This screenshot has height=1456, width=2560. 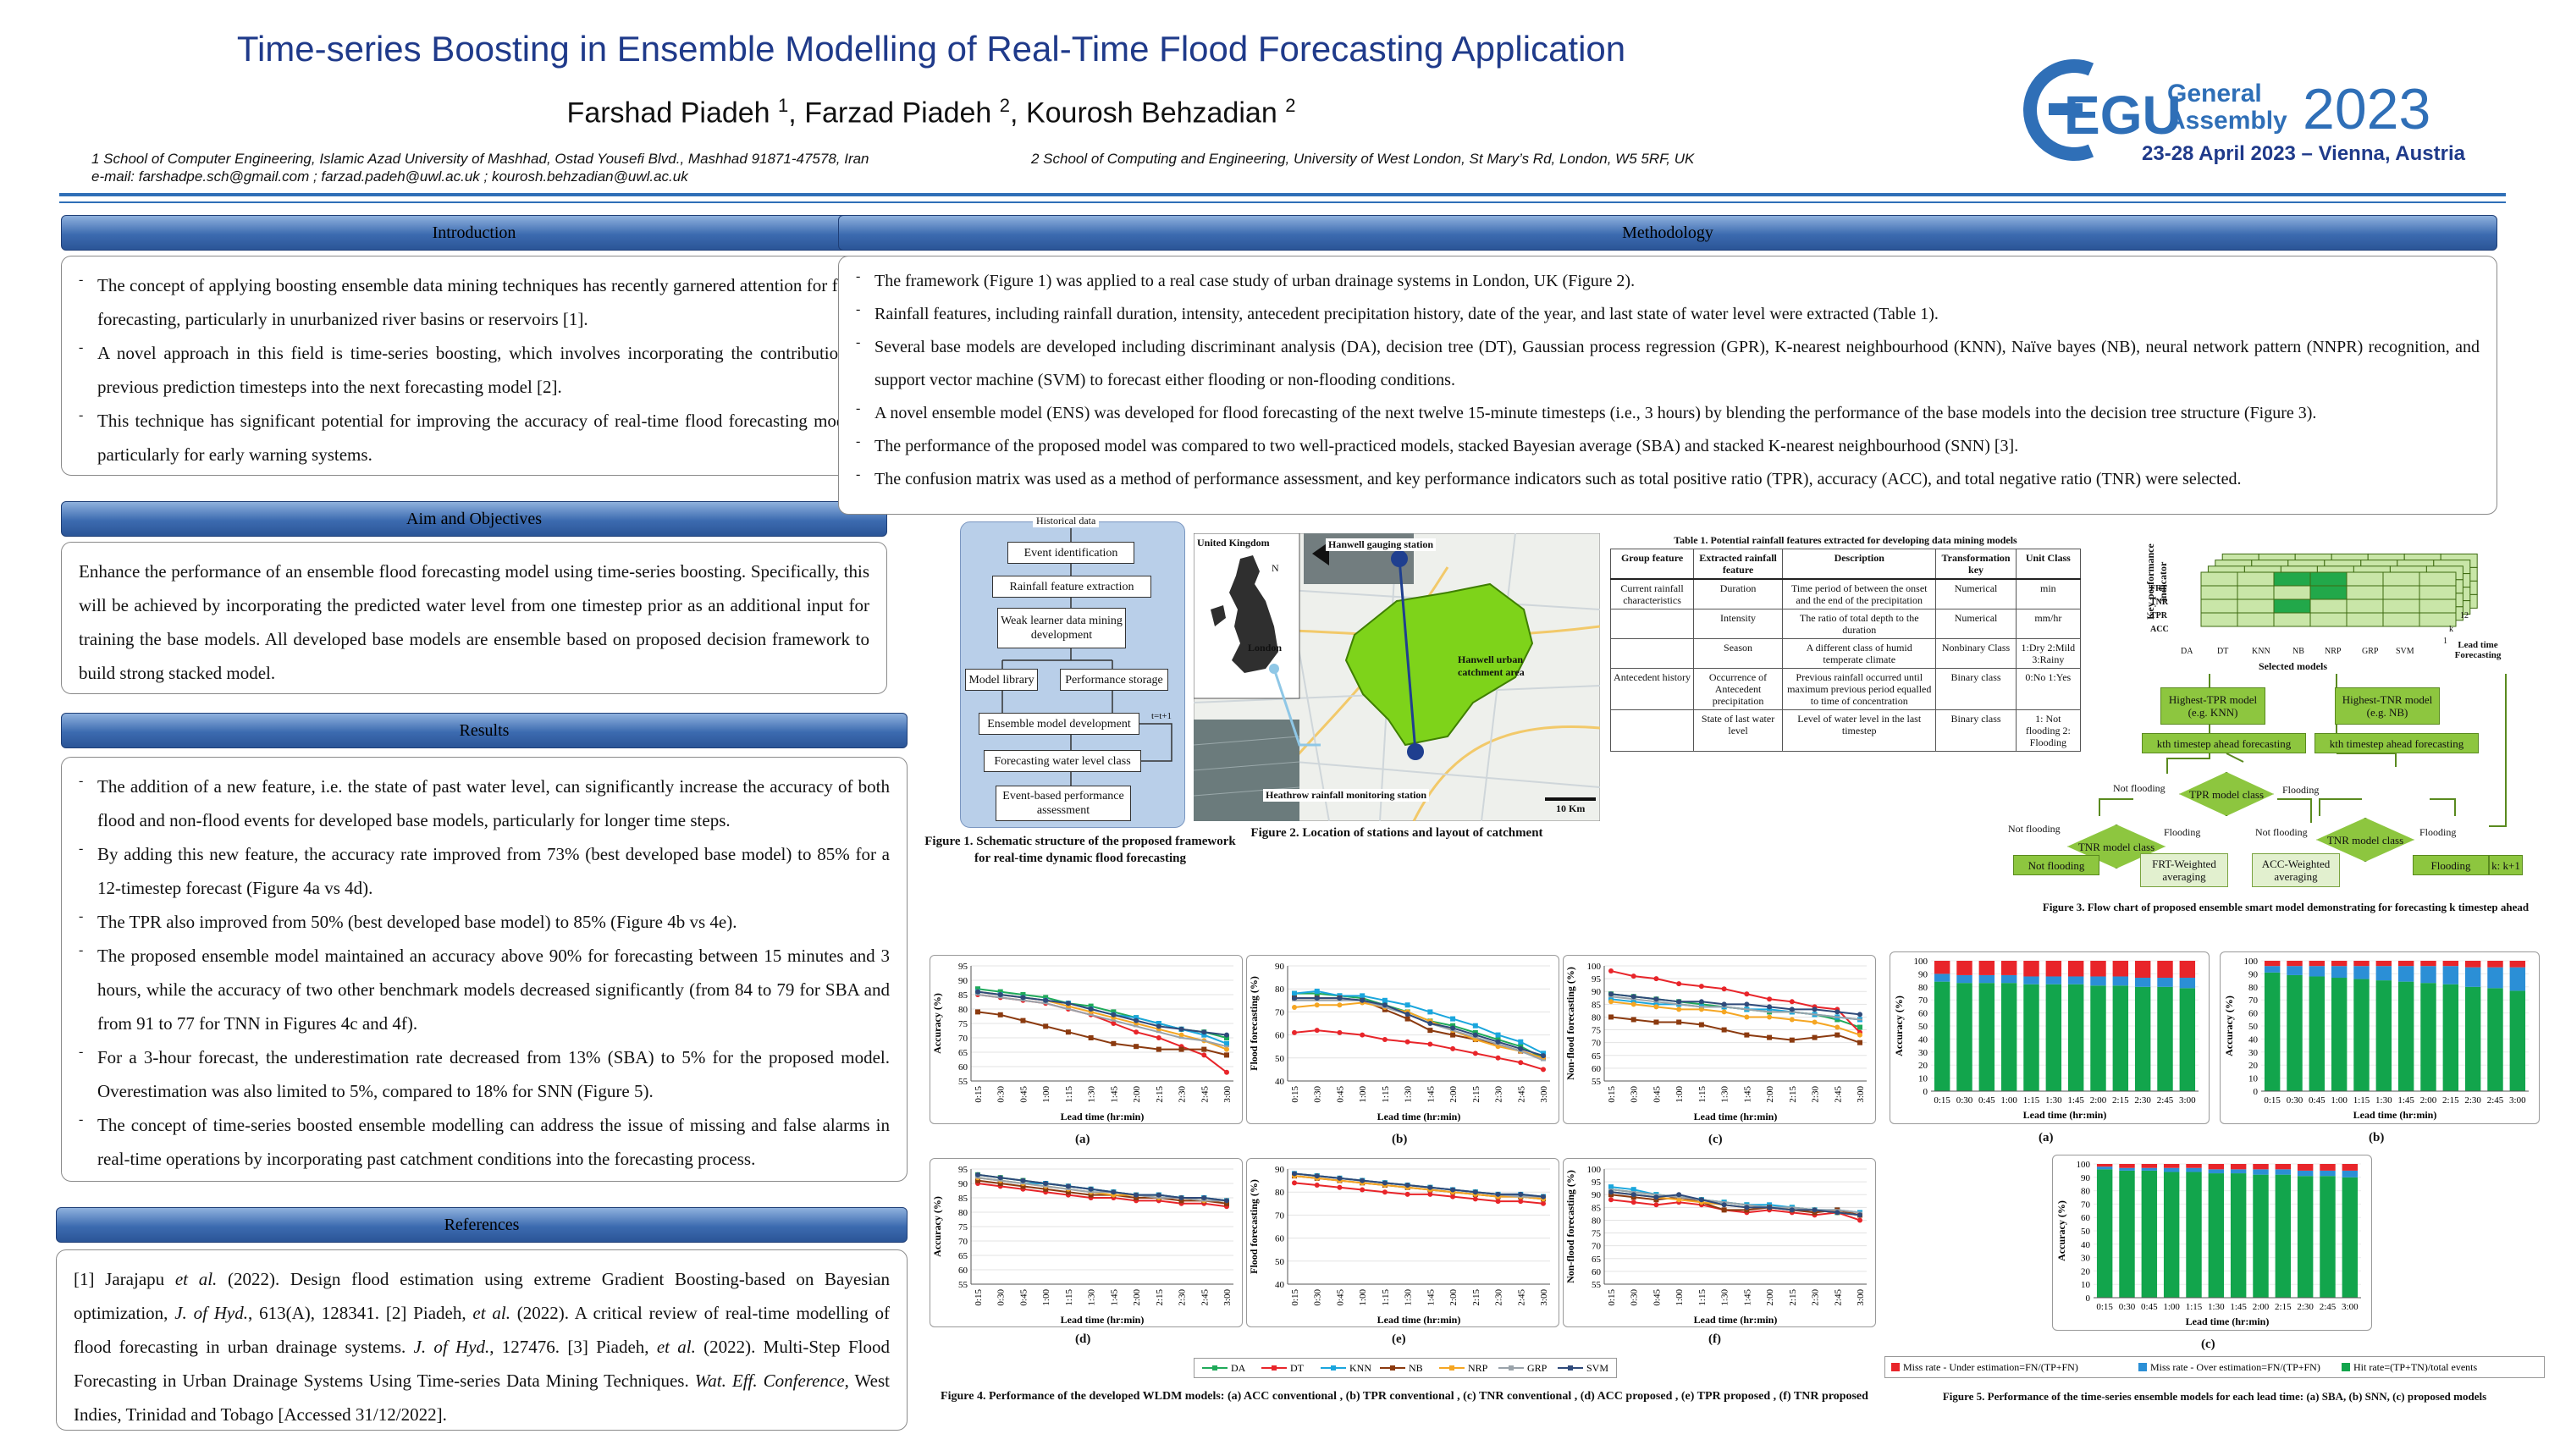 I want to click on fig1-loop: t=t+1, so click(x=1161, y=716).